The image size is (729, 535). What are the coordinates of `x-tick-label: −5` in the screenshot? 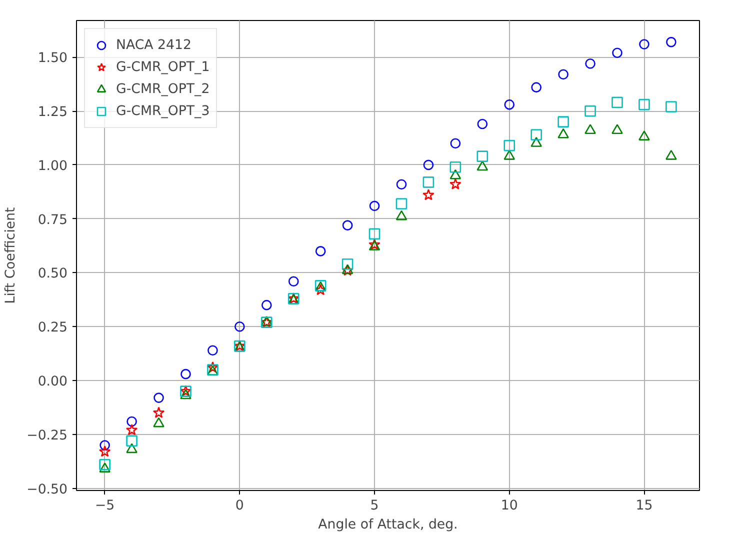 It's located at (104, 506).